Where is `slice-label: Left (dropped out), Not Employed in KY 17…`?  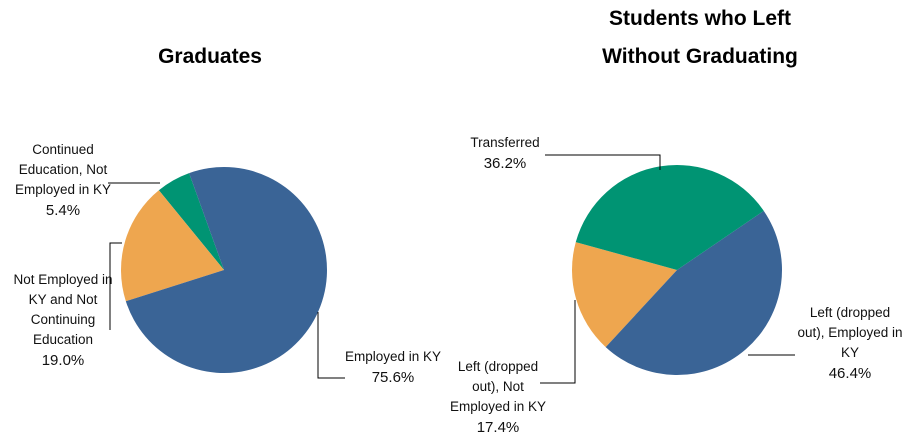 slice-label: Left (dropped out), Not Employed in KY 17… is located at coordinates (498, 395).